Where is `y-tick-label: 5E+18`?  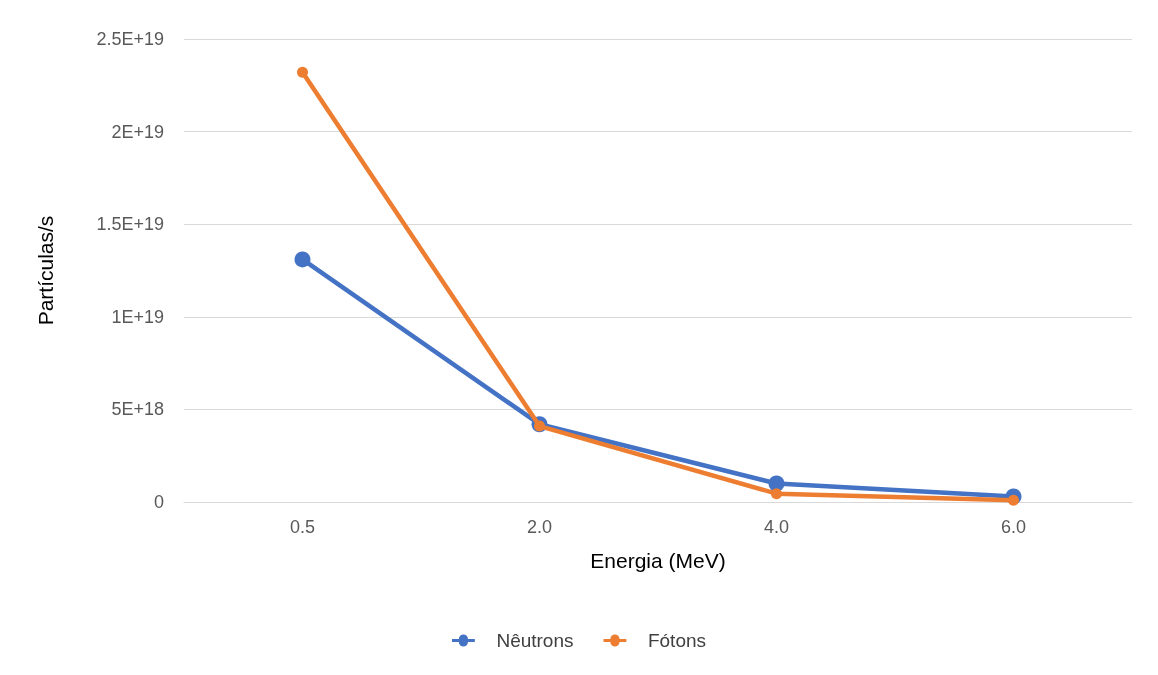 y-tick-label: 5E+18 is located at coordinates (137, 409).